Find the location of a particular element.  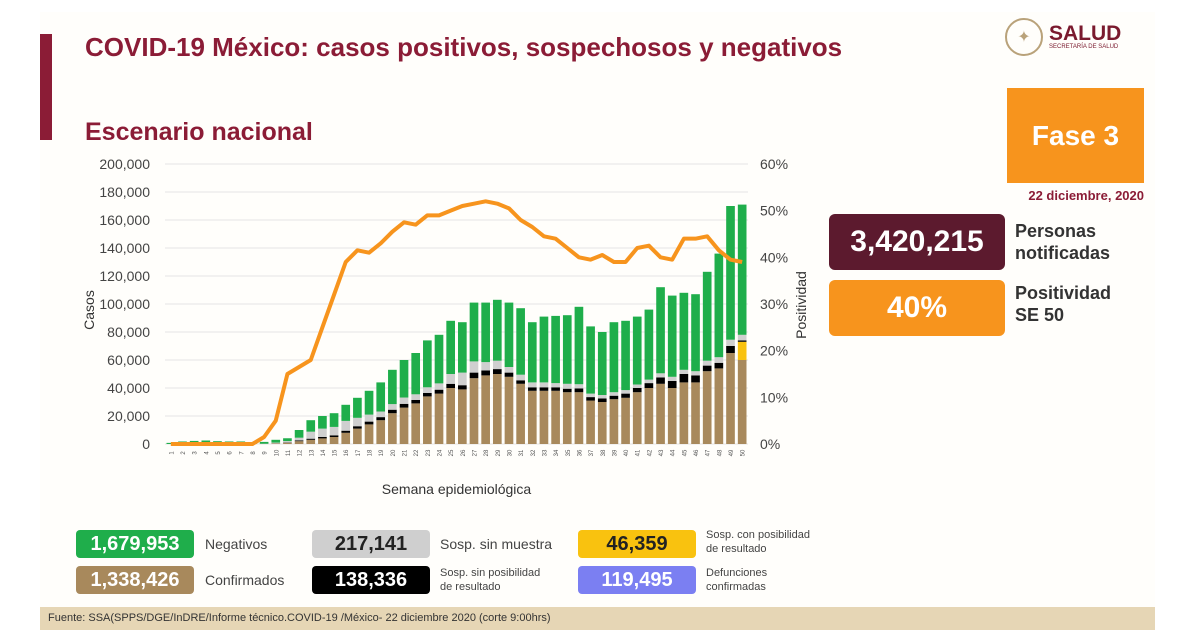

x-tick-label: 12 is located at coordinates (301, 452).